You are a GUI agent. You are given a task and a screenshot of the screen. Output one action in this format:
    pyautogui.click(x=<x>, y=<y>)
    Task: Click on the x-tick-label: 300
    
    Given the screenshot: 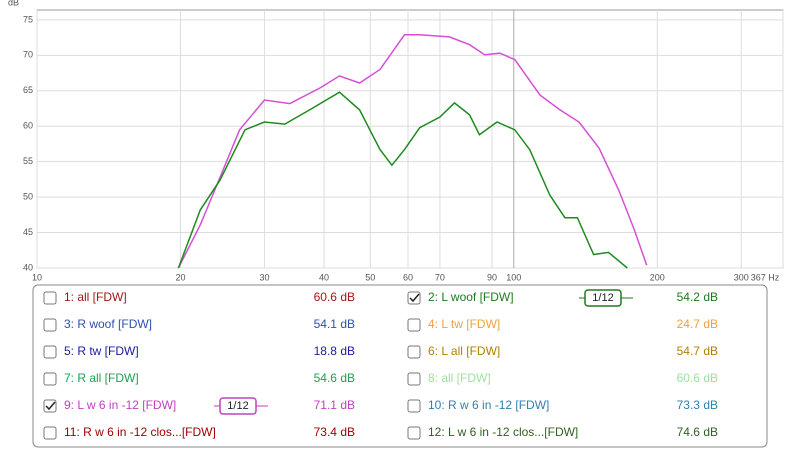 What is the action you would take?
    pyautogui.click(x=741, y=277)
    